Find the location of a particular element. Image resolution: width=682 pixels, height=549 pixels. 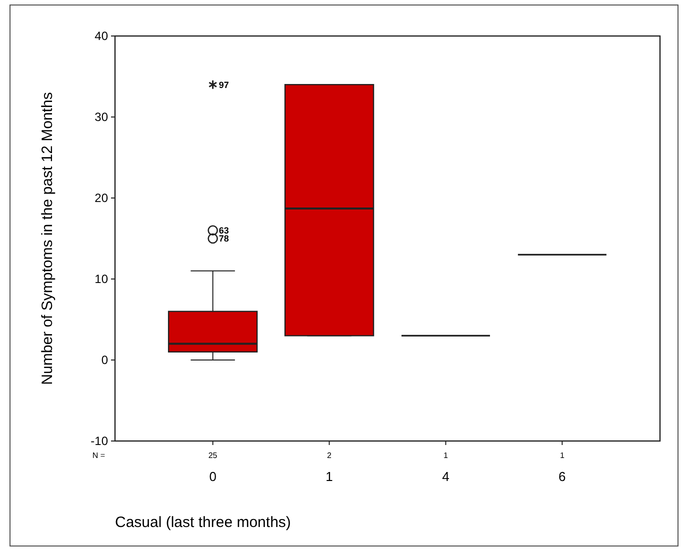

x-tick-label: 1 is located at coordinates (329, 476).